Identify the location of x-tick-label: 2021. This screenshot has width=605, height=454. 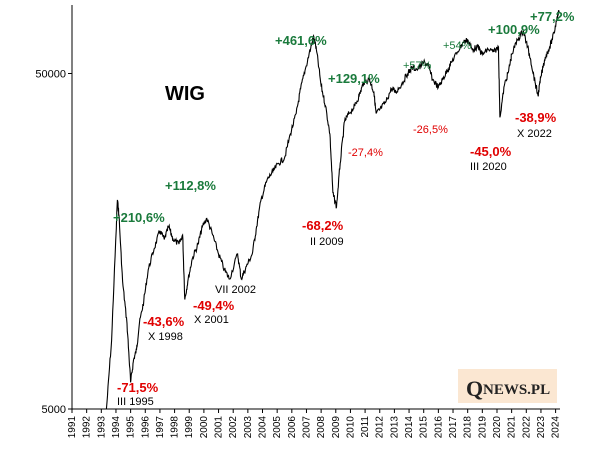
(512, 427).